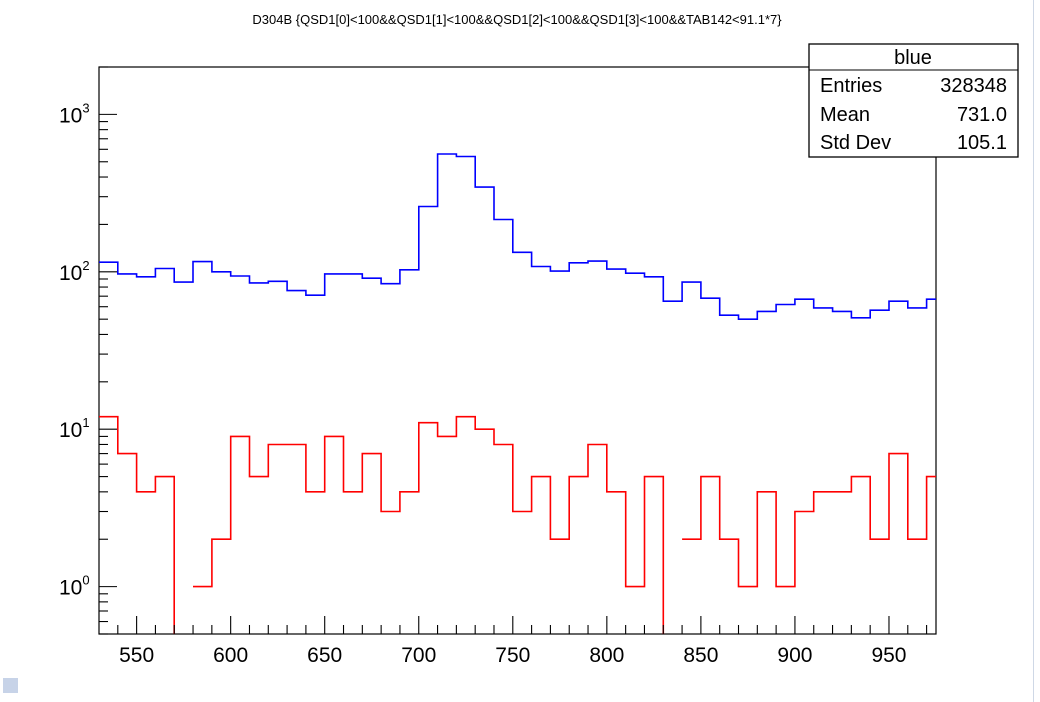  Describe the element at coordinates (855, 143) in the screenshot. I see `stats-stddev-label: Std Dev` at that location.